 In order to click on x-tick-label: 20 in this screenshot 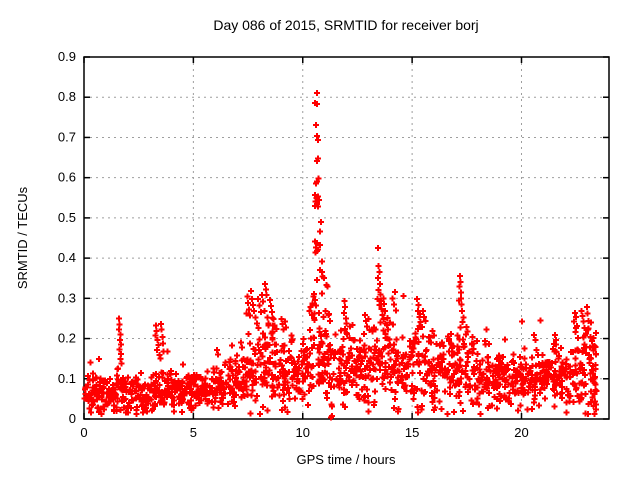, I will do `click(521, 432)`.